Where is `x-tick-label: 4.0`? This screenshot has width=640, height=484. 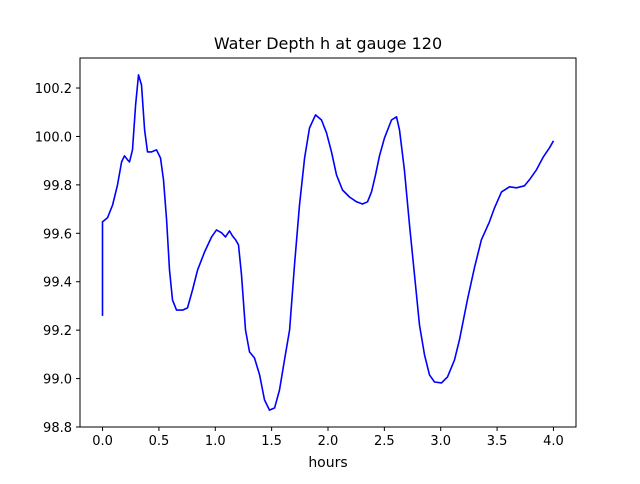 x-tick-label: 4.0 is located at coordinates (553, 441).